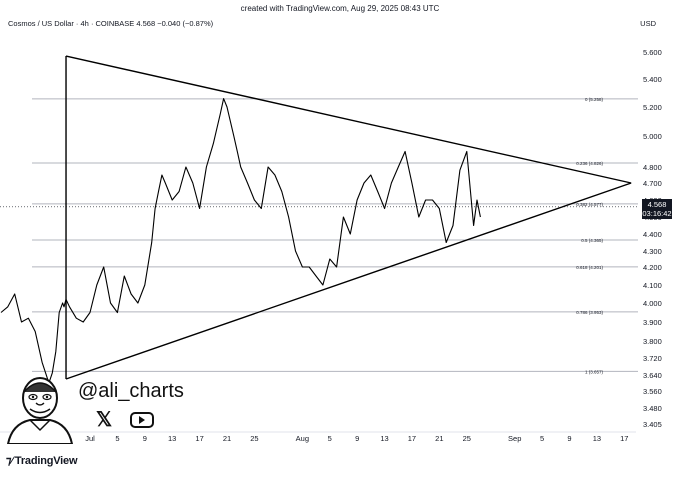  I want to click on bar-countdown: 03:16:42, so click(657, 213).